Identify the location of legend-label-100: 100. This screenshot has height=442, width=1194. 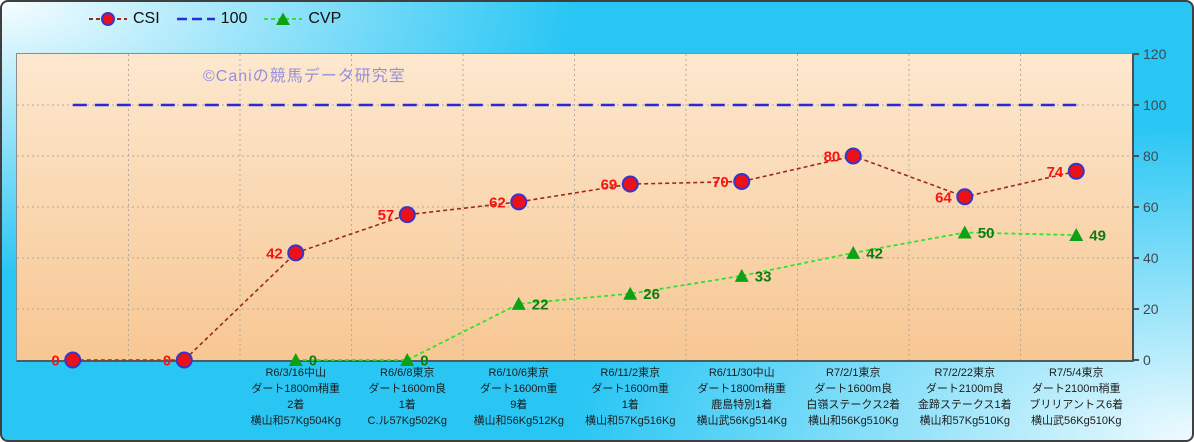
(234, 18).